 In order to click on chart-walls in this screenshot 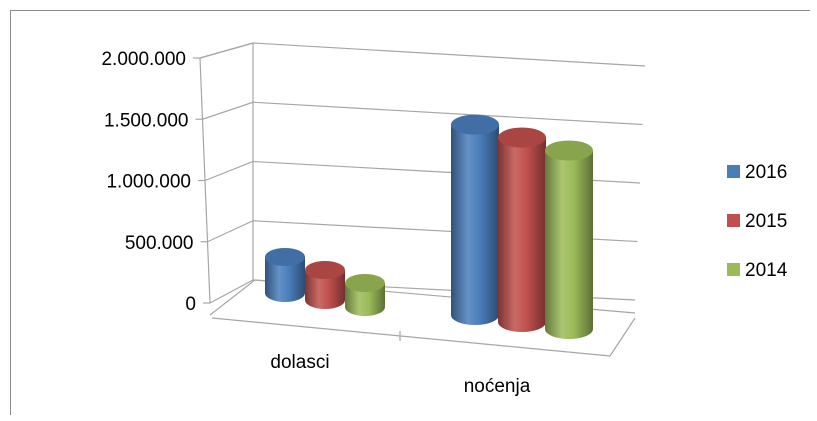, I will do `click(226, 173)`.